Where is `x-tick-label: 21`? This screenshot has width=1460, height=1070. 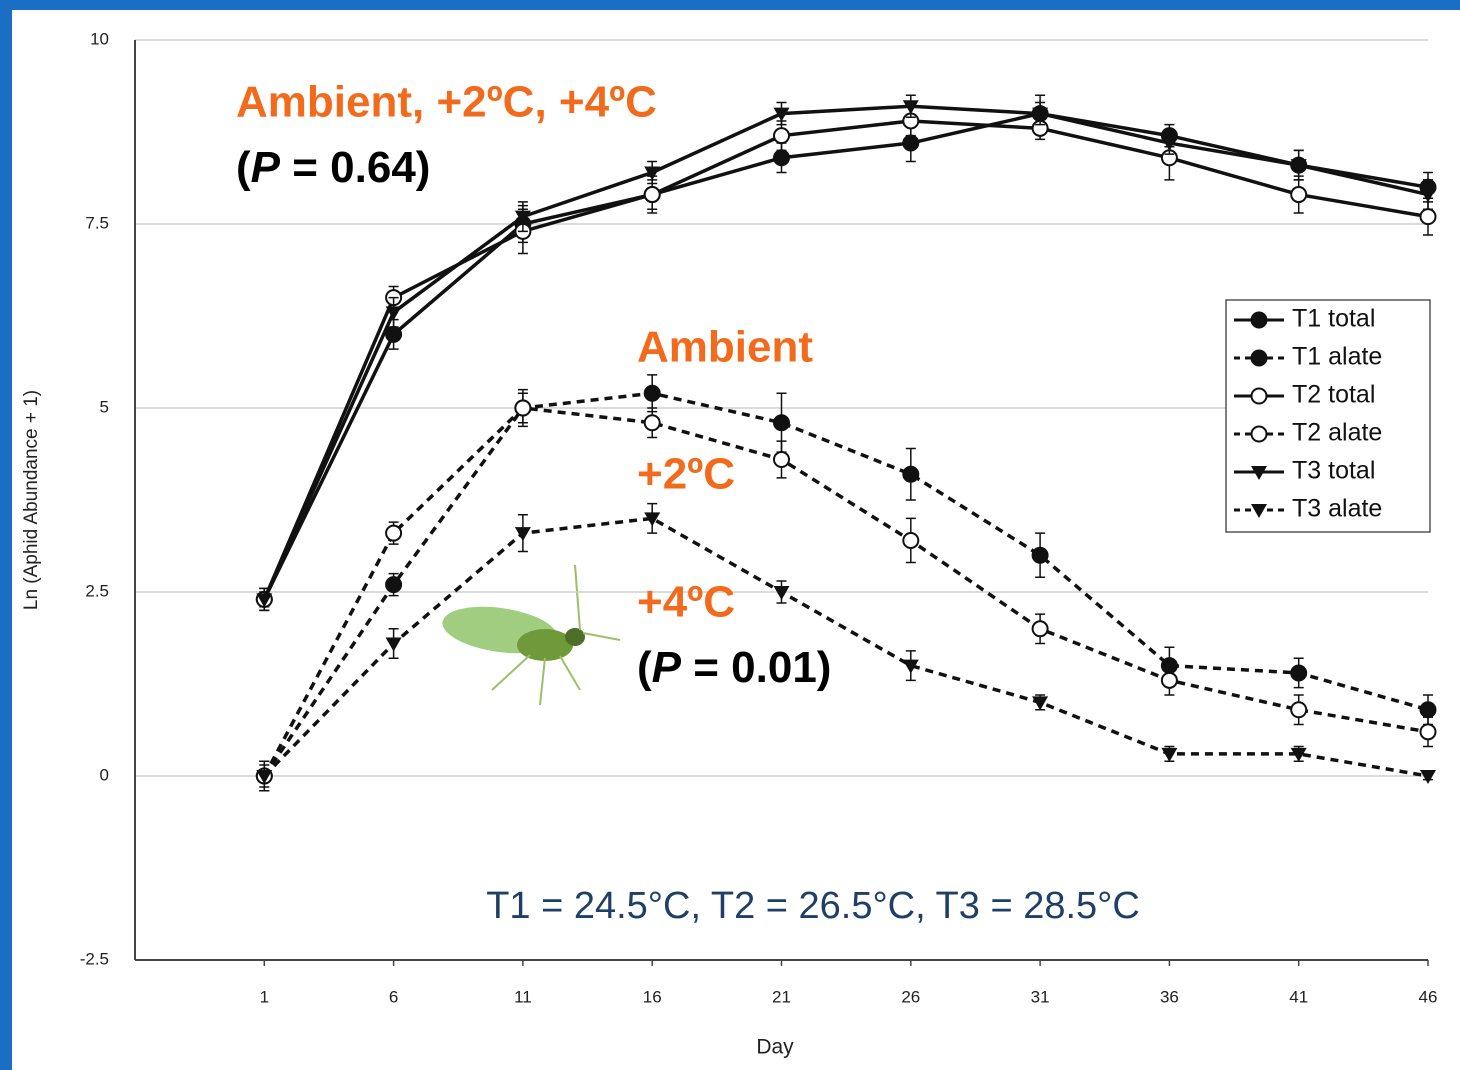
x-tick-label: 21 is located at coordinates (781, 996).